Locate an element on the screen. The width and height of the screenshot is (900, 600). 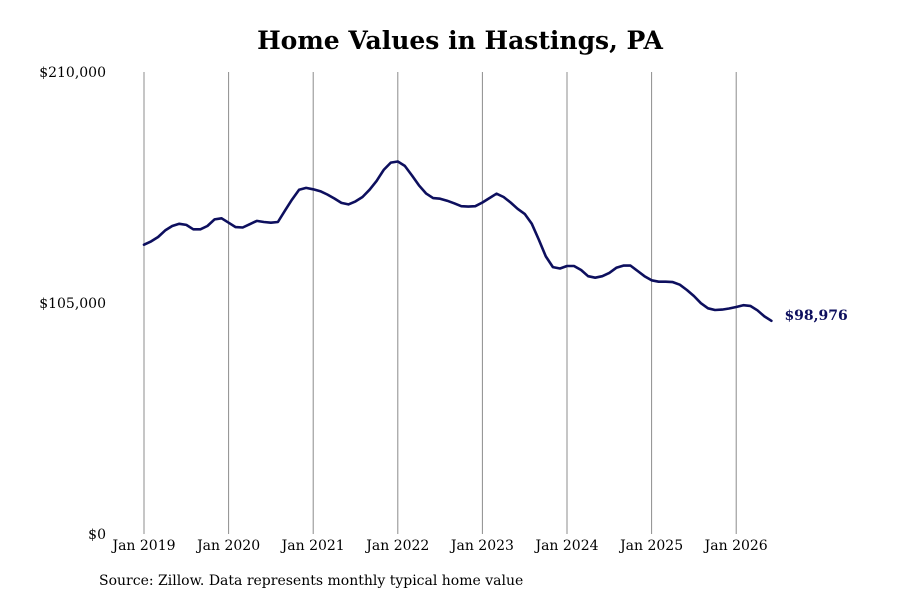
y-tick-label: $0 is located at coordinates (97, 535).